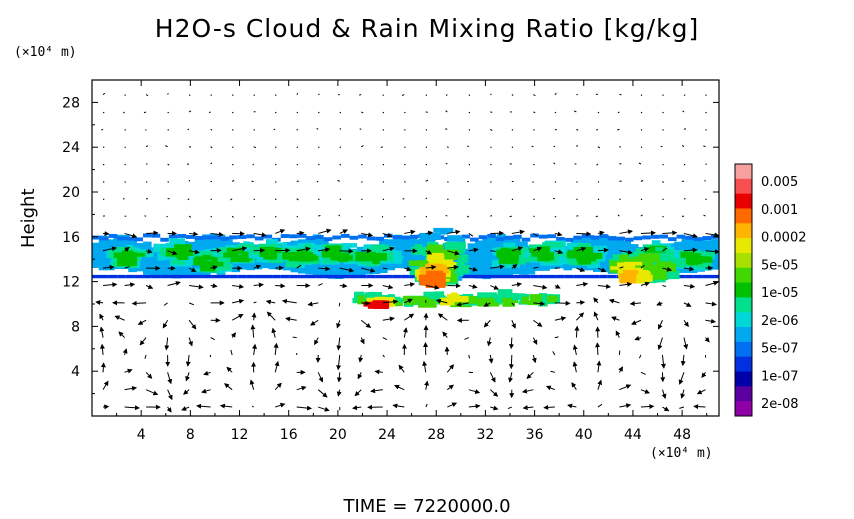 The image size is (854, 519). I want to click on x-tick-label: 4, so click(141, 435).